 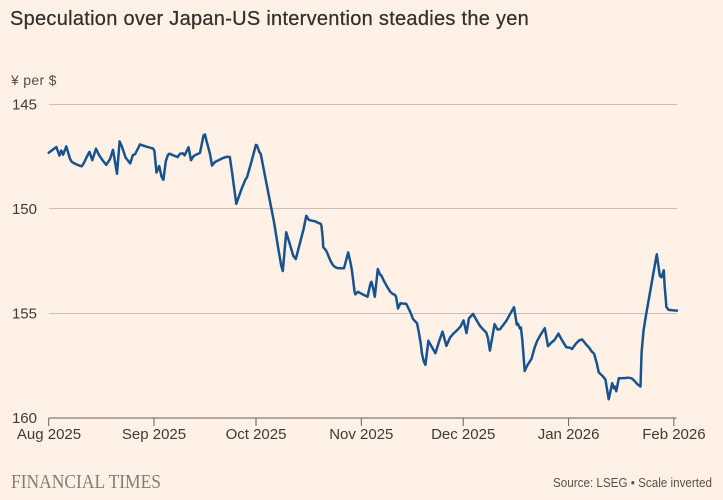 What do you see at coordinates (154, 434) in the screenshot?
I see `svg-text: Sep 2025` at bounding box center [154, 434].